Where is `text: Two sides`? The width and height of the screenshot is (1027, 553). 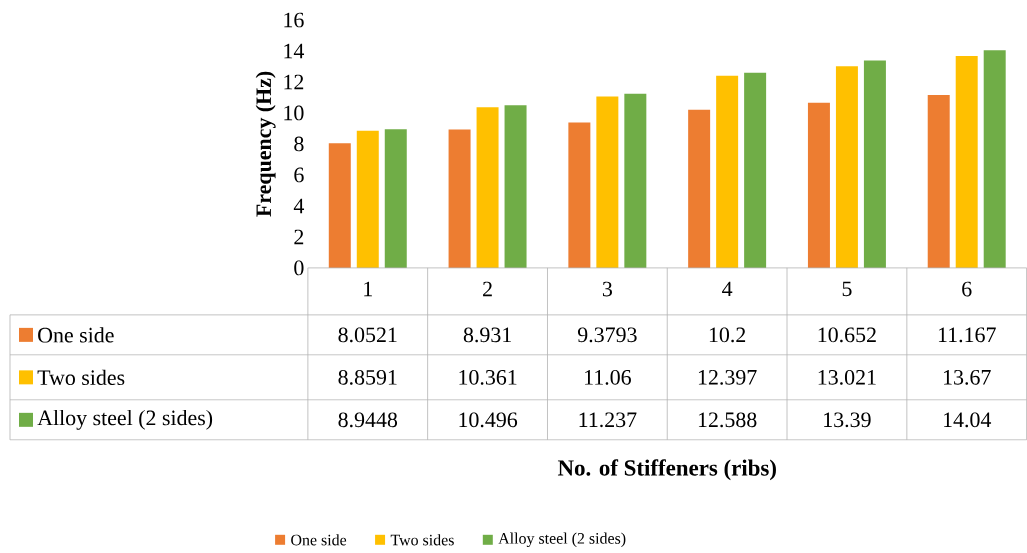
text: Two sides is located at coordinates (422, 540).